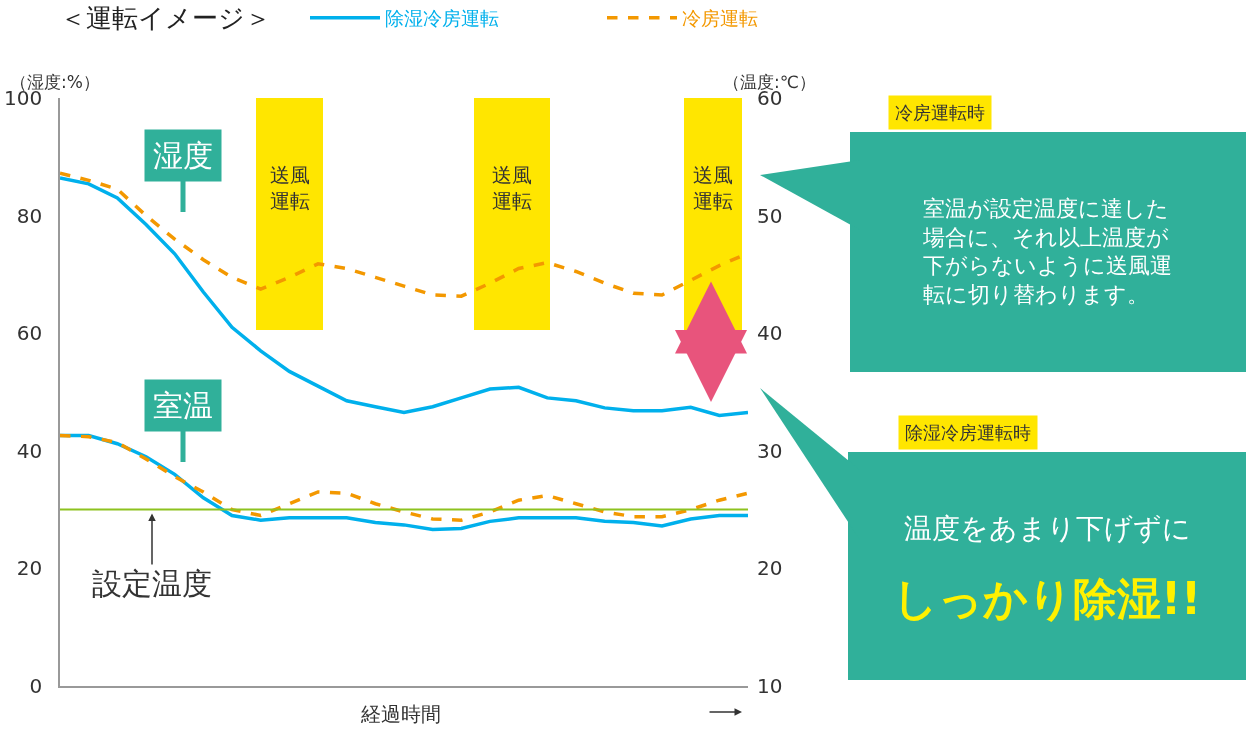 This screenshot has height=738, width=1248. I want to click on chart-title: ＜運転イメージ＞, so click(165, 18).